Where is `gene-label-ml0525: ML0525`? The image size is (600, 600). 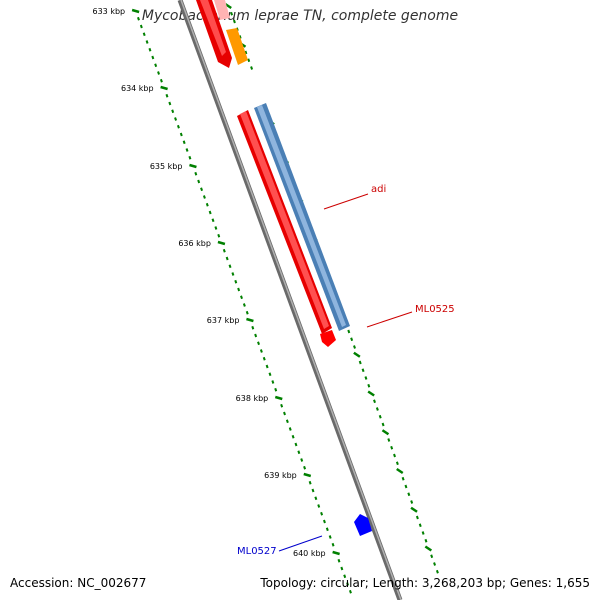
gene-label-ml0525: ML0525 is located at coordinates (435, 309).